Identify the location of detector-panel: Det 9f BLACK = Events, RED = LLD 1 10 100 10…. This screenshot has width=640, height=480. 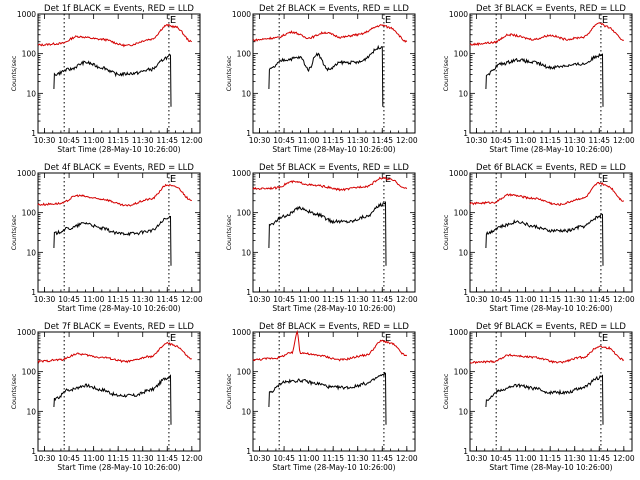
(538, 397).